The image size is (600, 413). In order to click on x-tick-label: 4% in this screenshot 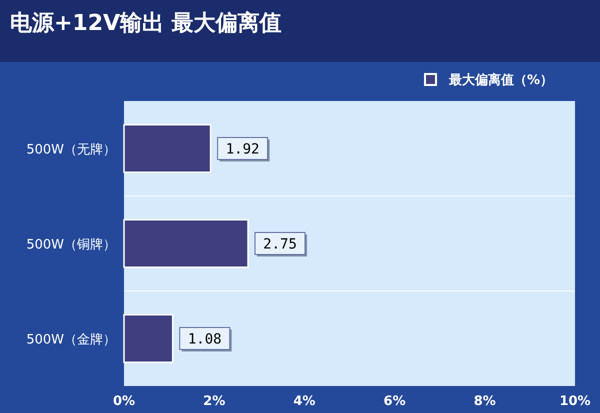, I will do `click(304, 401)`.